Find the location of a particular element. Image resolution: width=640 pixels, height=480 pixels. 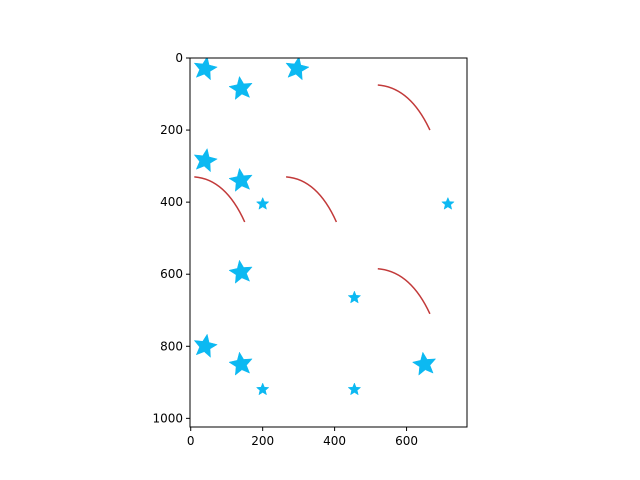

y-tick-label: 600 is located at coordinates (171, 274).